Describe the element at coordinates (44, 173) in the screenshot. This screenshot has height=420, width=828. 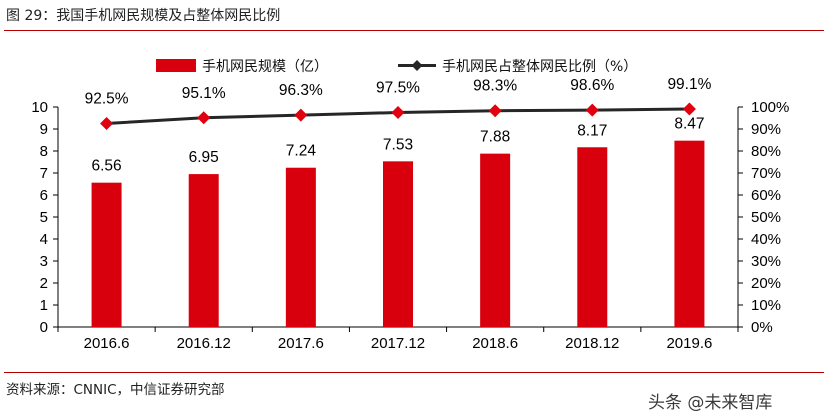
I see `y-left-tick-label: 7` at that location.